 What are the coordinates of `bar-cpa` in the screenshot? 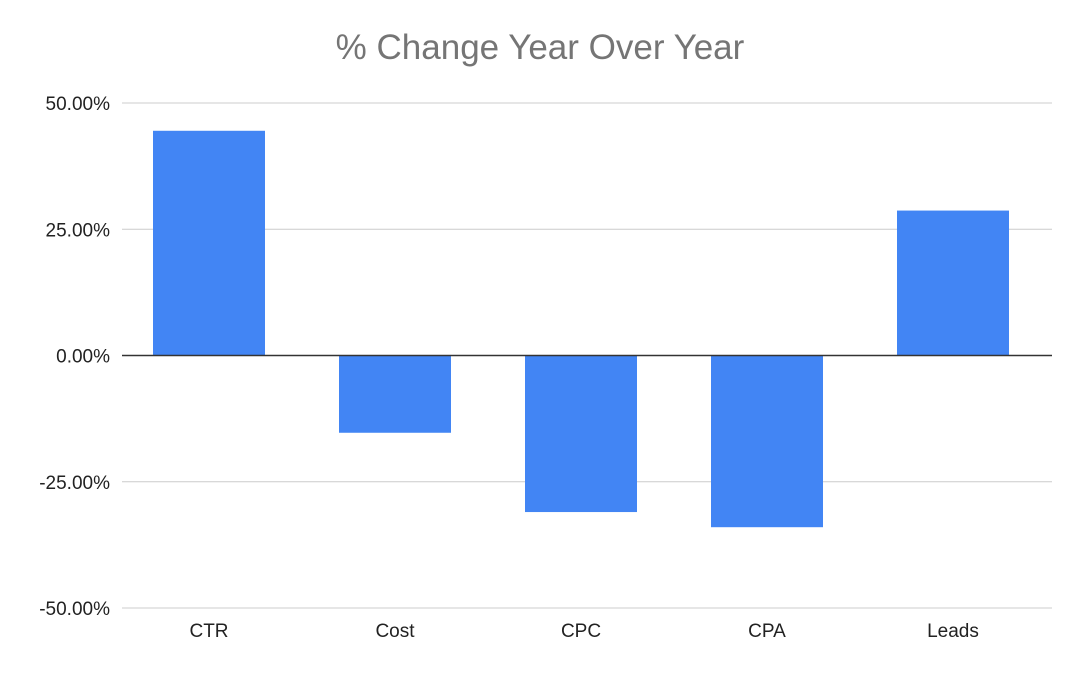 It's located at (767, 441).